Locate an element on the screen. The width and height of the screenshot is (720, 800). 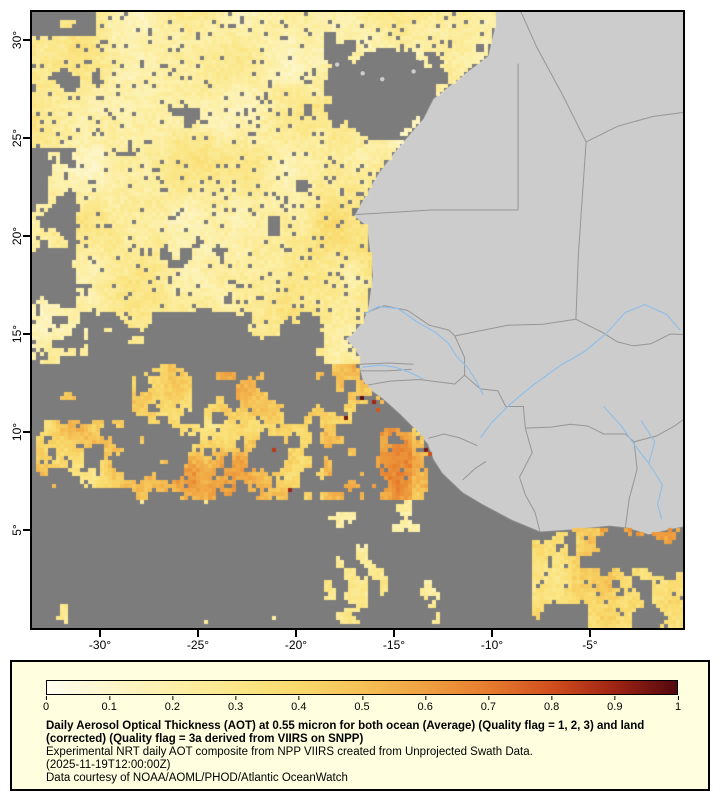
colorbar-tick-1: 1 is located at coordinates (678, 704).